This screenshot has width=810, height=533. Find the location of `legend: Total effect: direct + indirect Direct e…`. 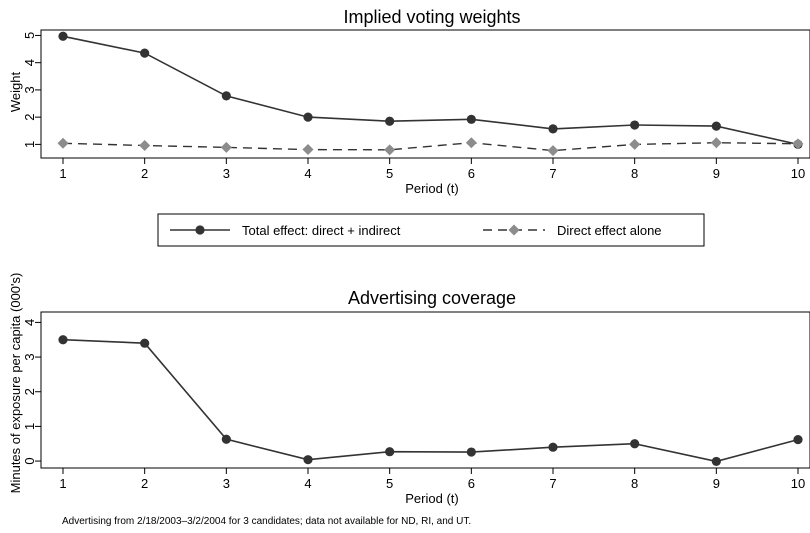

legend: Total effect: direct + indirect Direct e… is located at coordinates (431, 230).